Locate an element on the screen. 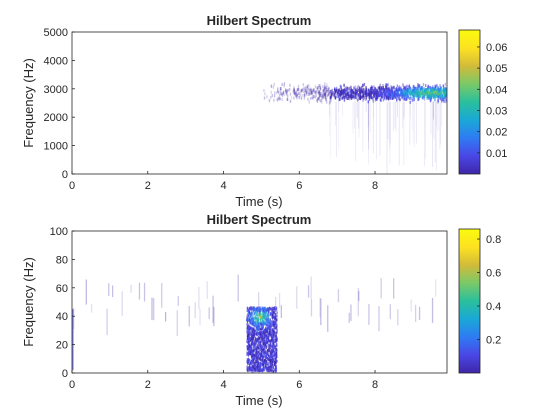 The height and width of the screenshot is (420, 560). y-tick-label: 3000 is located at coordinates (56, 90).